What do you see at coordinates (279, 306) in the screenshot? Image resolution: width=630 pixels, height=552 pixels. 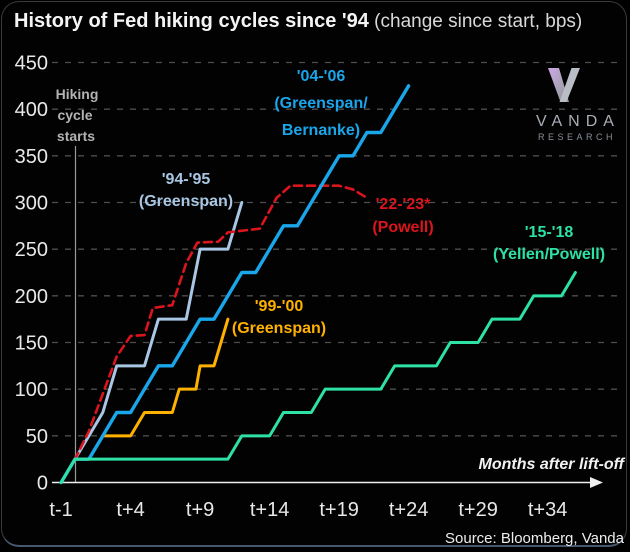 I see `series-label-99-00-line1: '99-'00` at bounding box center [279, 306].